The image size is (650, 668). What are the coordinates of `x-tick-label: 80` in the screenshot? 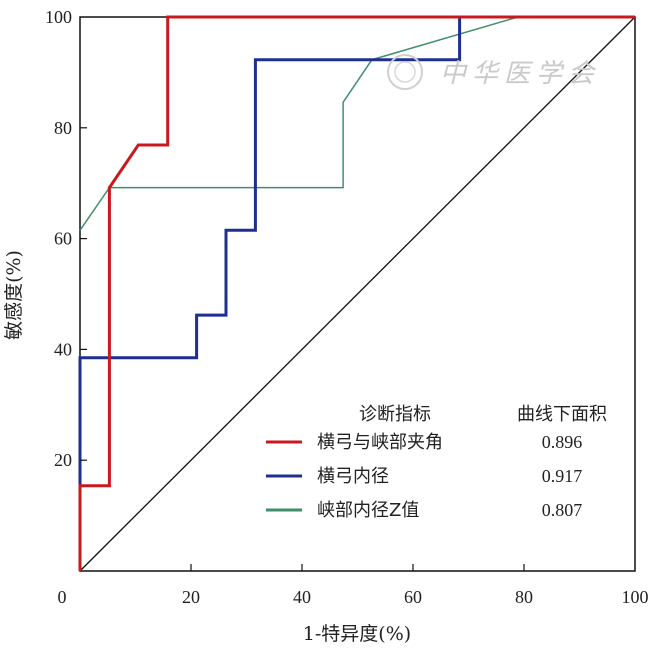 It's located at (524, 597).